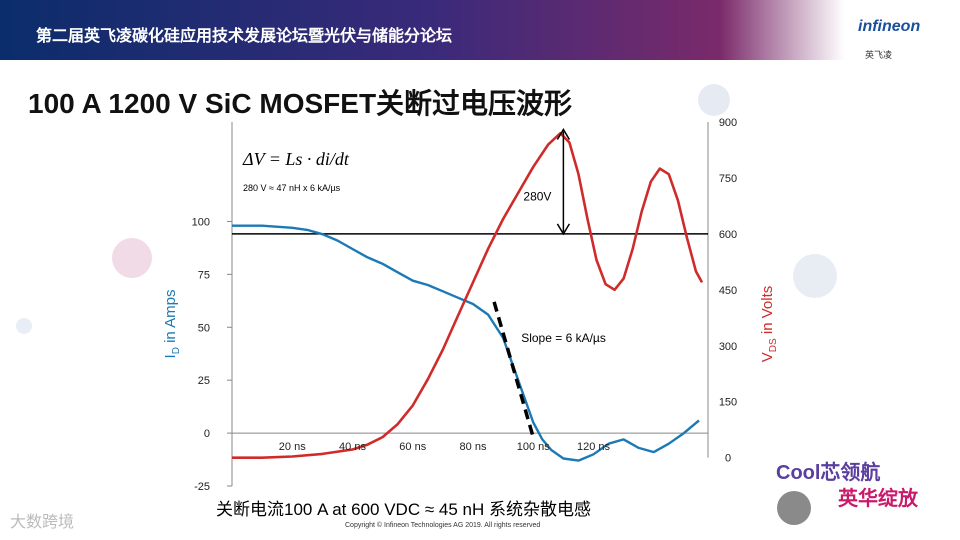 The height and width of the screenshot is (540, 960). I want to click on infineon-logo: infineon, so click(889, 26).